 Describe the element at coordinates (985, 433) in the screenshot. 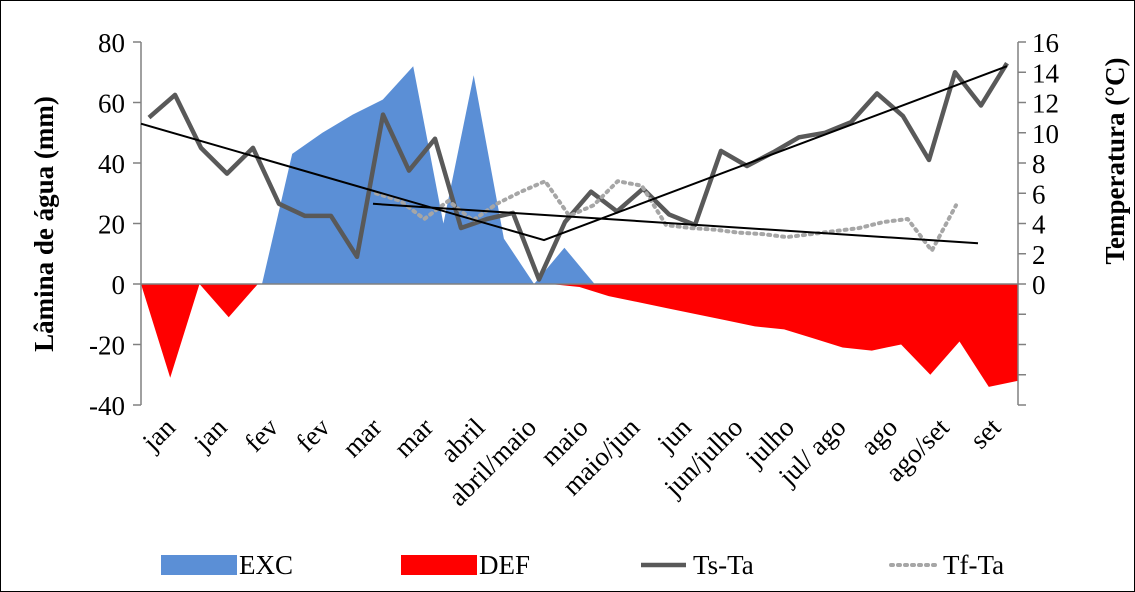

I see `x-tick-label: set` at that location.